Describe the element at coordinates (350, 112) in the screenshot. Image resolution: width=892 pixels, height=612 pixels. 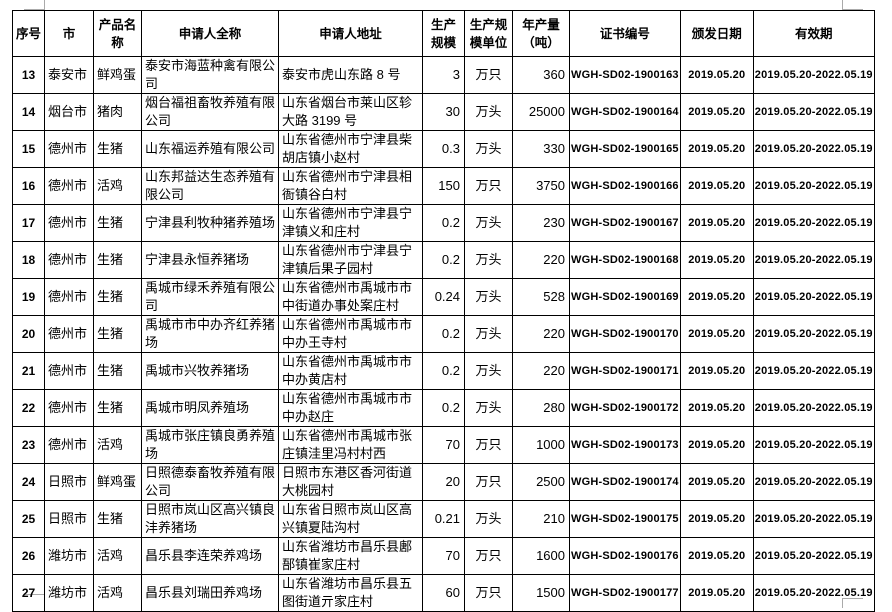
I see `cell-address: 山东省烟台市莱山区轸大路 3199 号` at that location.